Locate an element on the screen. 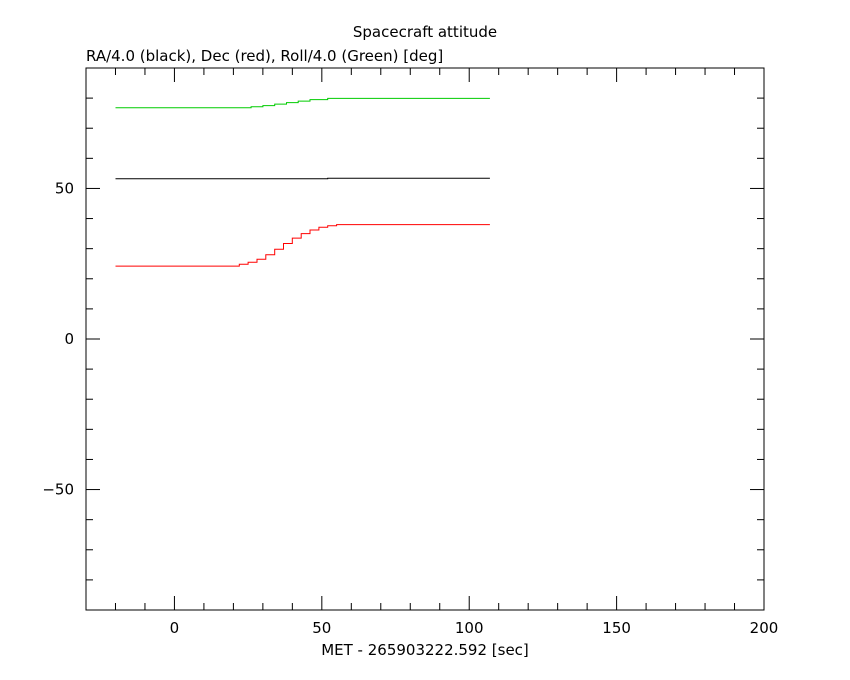 This screenshot has width=850, height=680. ra-series-line is located at coordinates (302, 178).